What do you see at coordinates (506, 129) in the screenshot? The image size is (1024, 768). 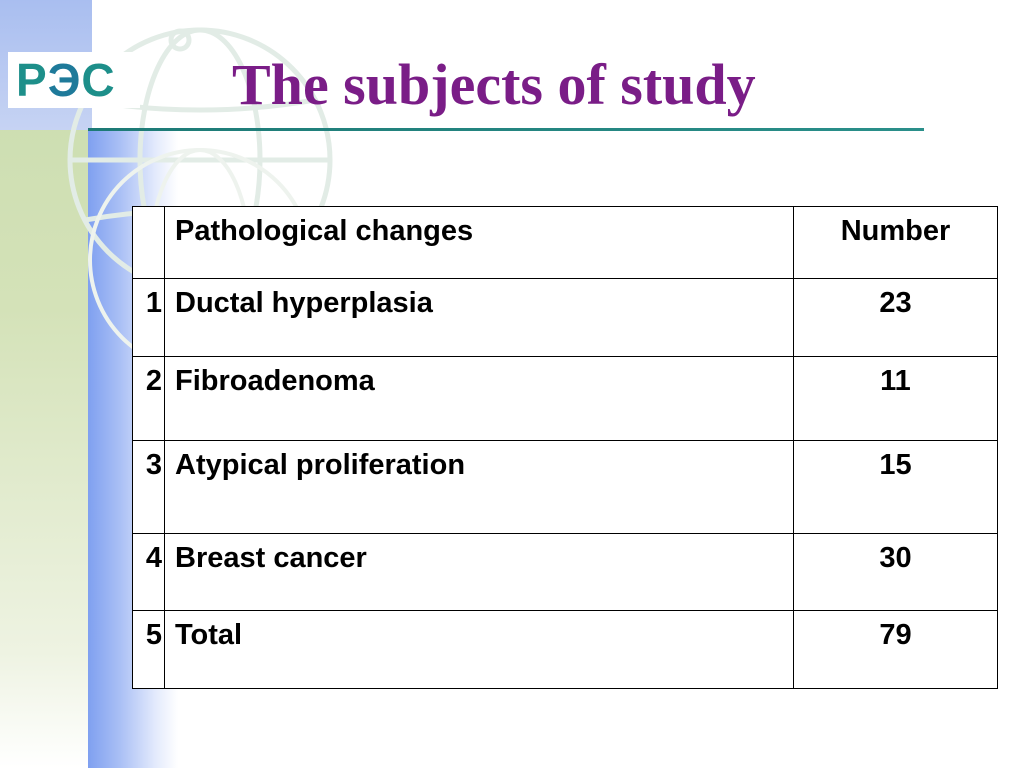 I see `title-underline` at bounding box center [506, 129].